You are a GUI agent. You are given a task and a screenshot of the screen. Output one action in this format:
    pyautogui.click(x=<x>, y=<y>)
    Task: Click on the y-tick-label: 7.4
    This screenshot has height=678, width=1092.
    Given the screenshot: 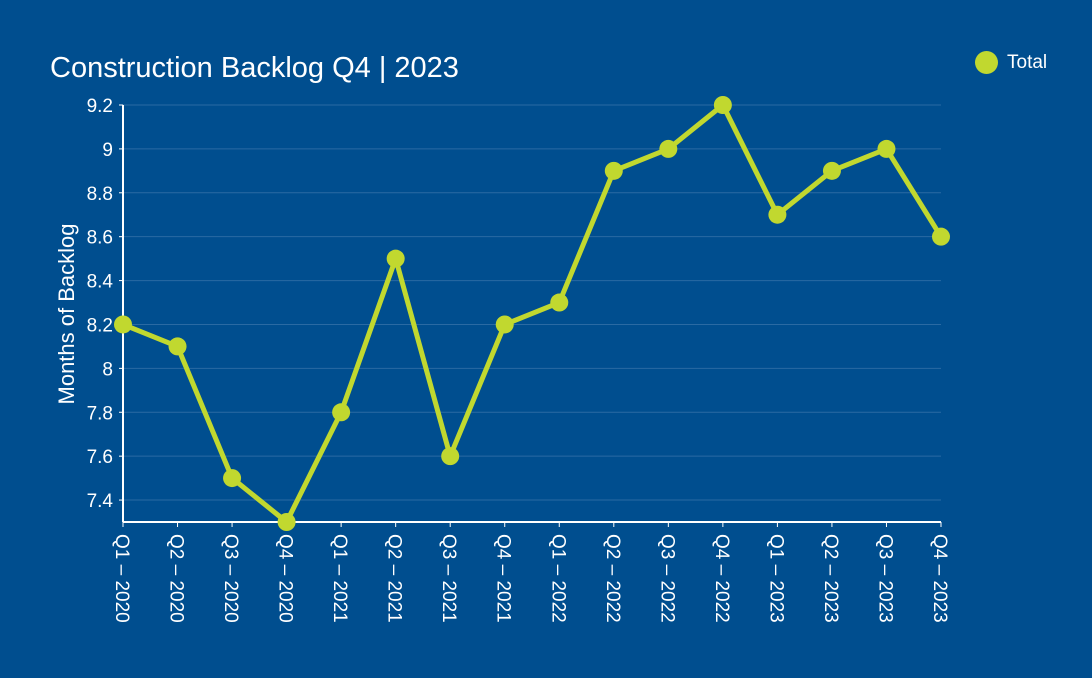 What is the action you would take?
    pyautogui.click(x=100, y=501)
    